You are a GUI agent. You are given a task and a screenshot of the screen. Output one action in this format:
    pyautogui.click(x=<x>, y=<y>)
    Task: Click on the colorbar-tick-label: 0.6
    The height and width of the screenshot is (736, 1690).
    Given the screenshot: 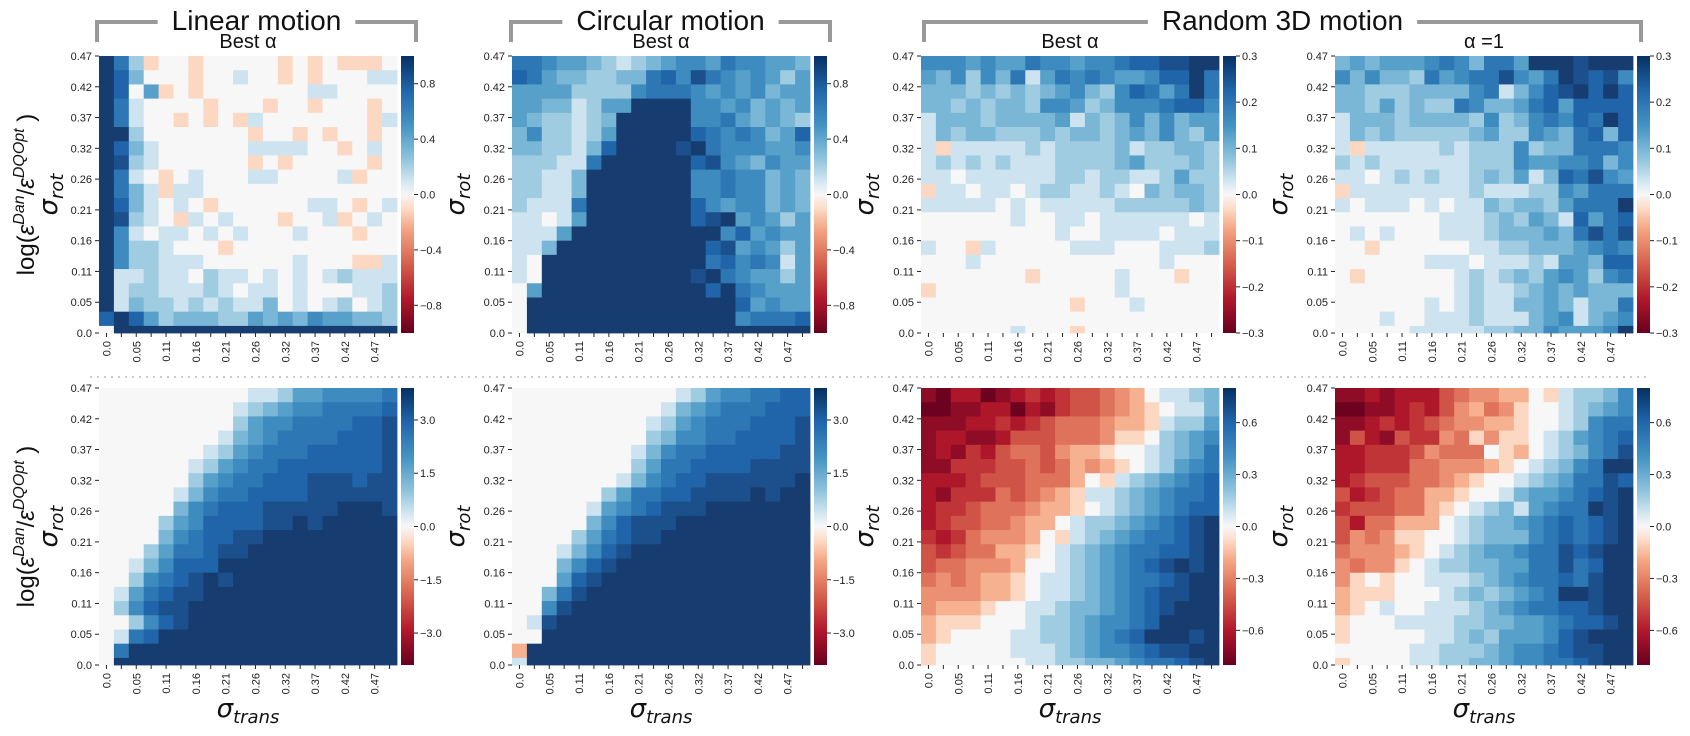 What is the action you would take?
    pyautogui.click(x=1249, y=424)
    